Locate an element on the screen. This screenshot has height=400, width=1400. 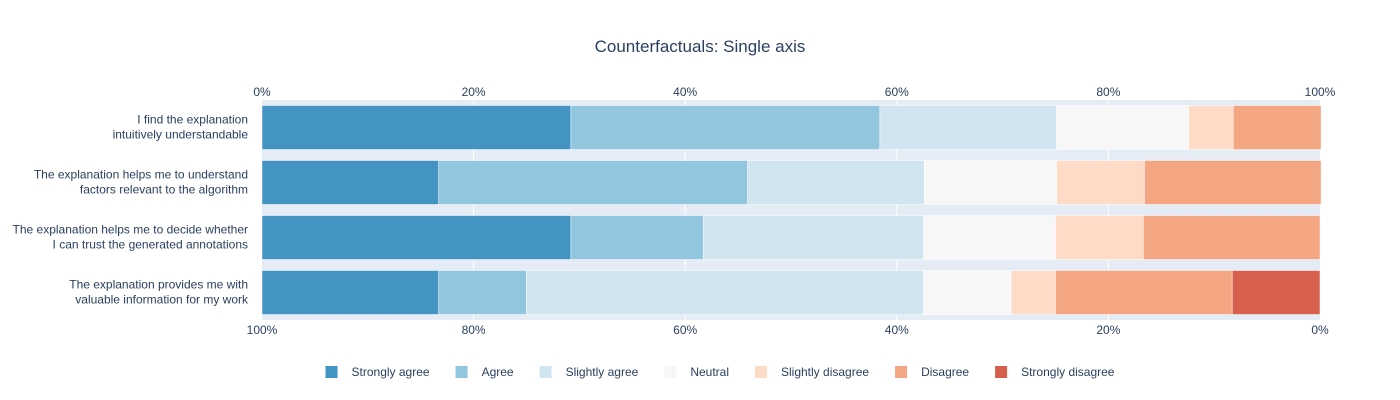
legend-item: Strongly agree is located at coordinates (377, 372).